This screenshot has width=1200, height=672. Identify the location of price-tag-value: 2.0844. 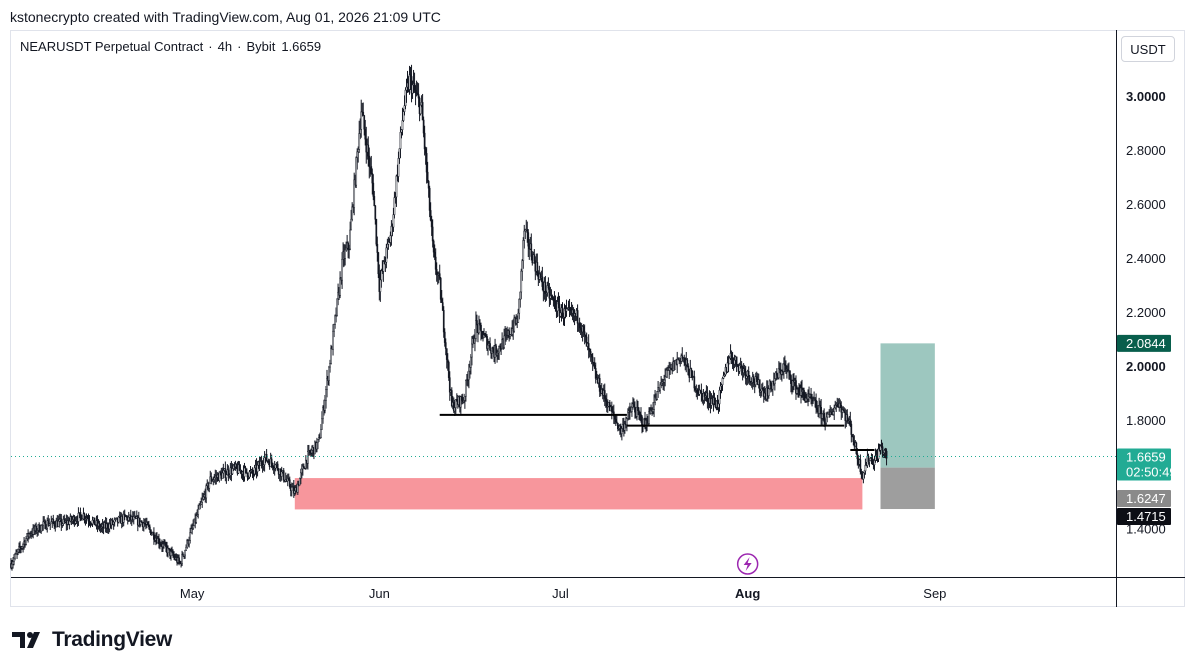
(1146, 343).